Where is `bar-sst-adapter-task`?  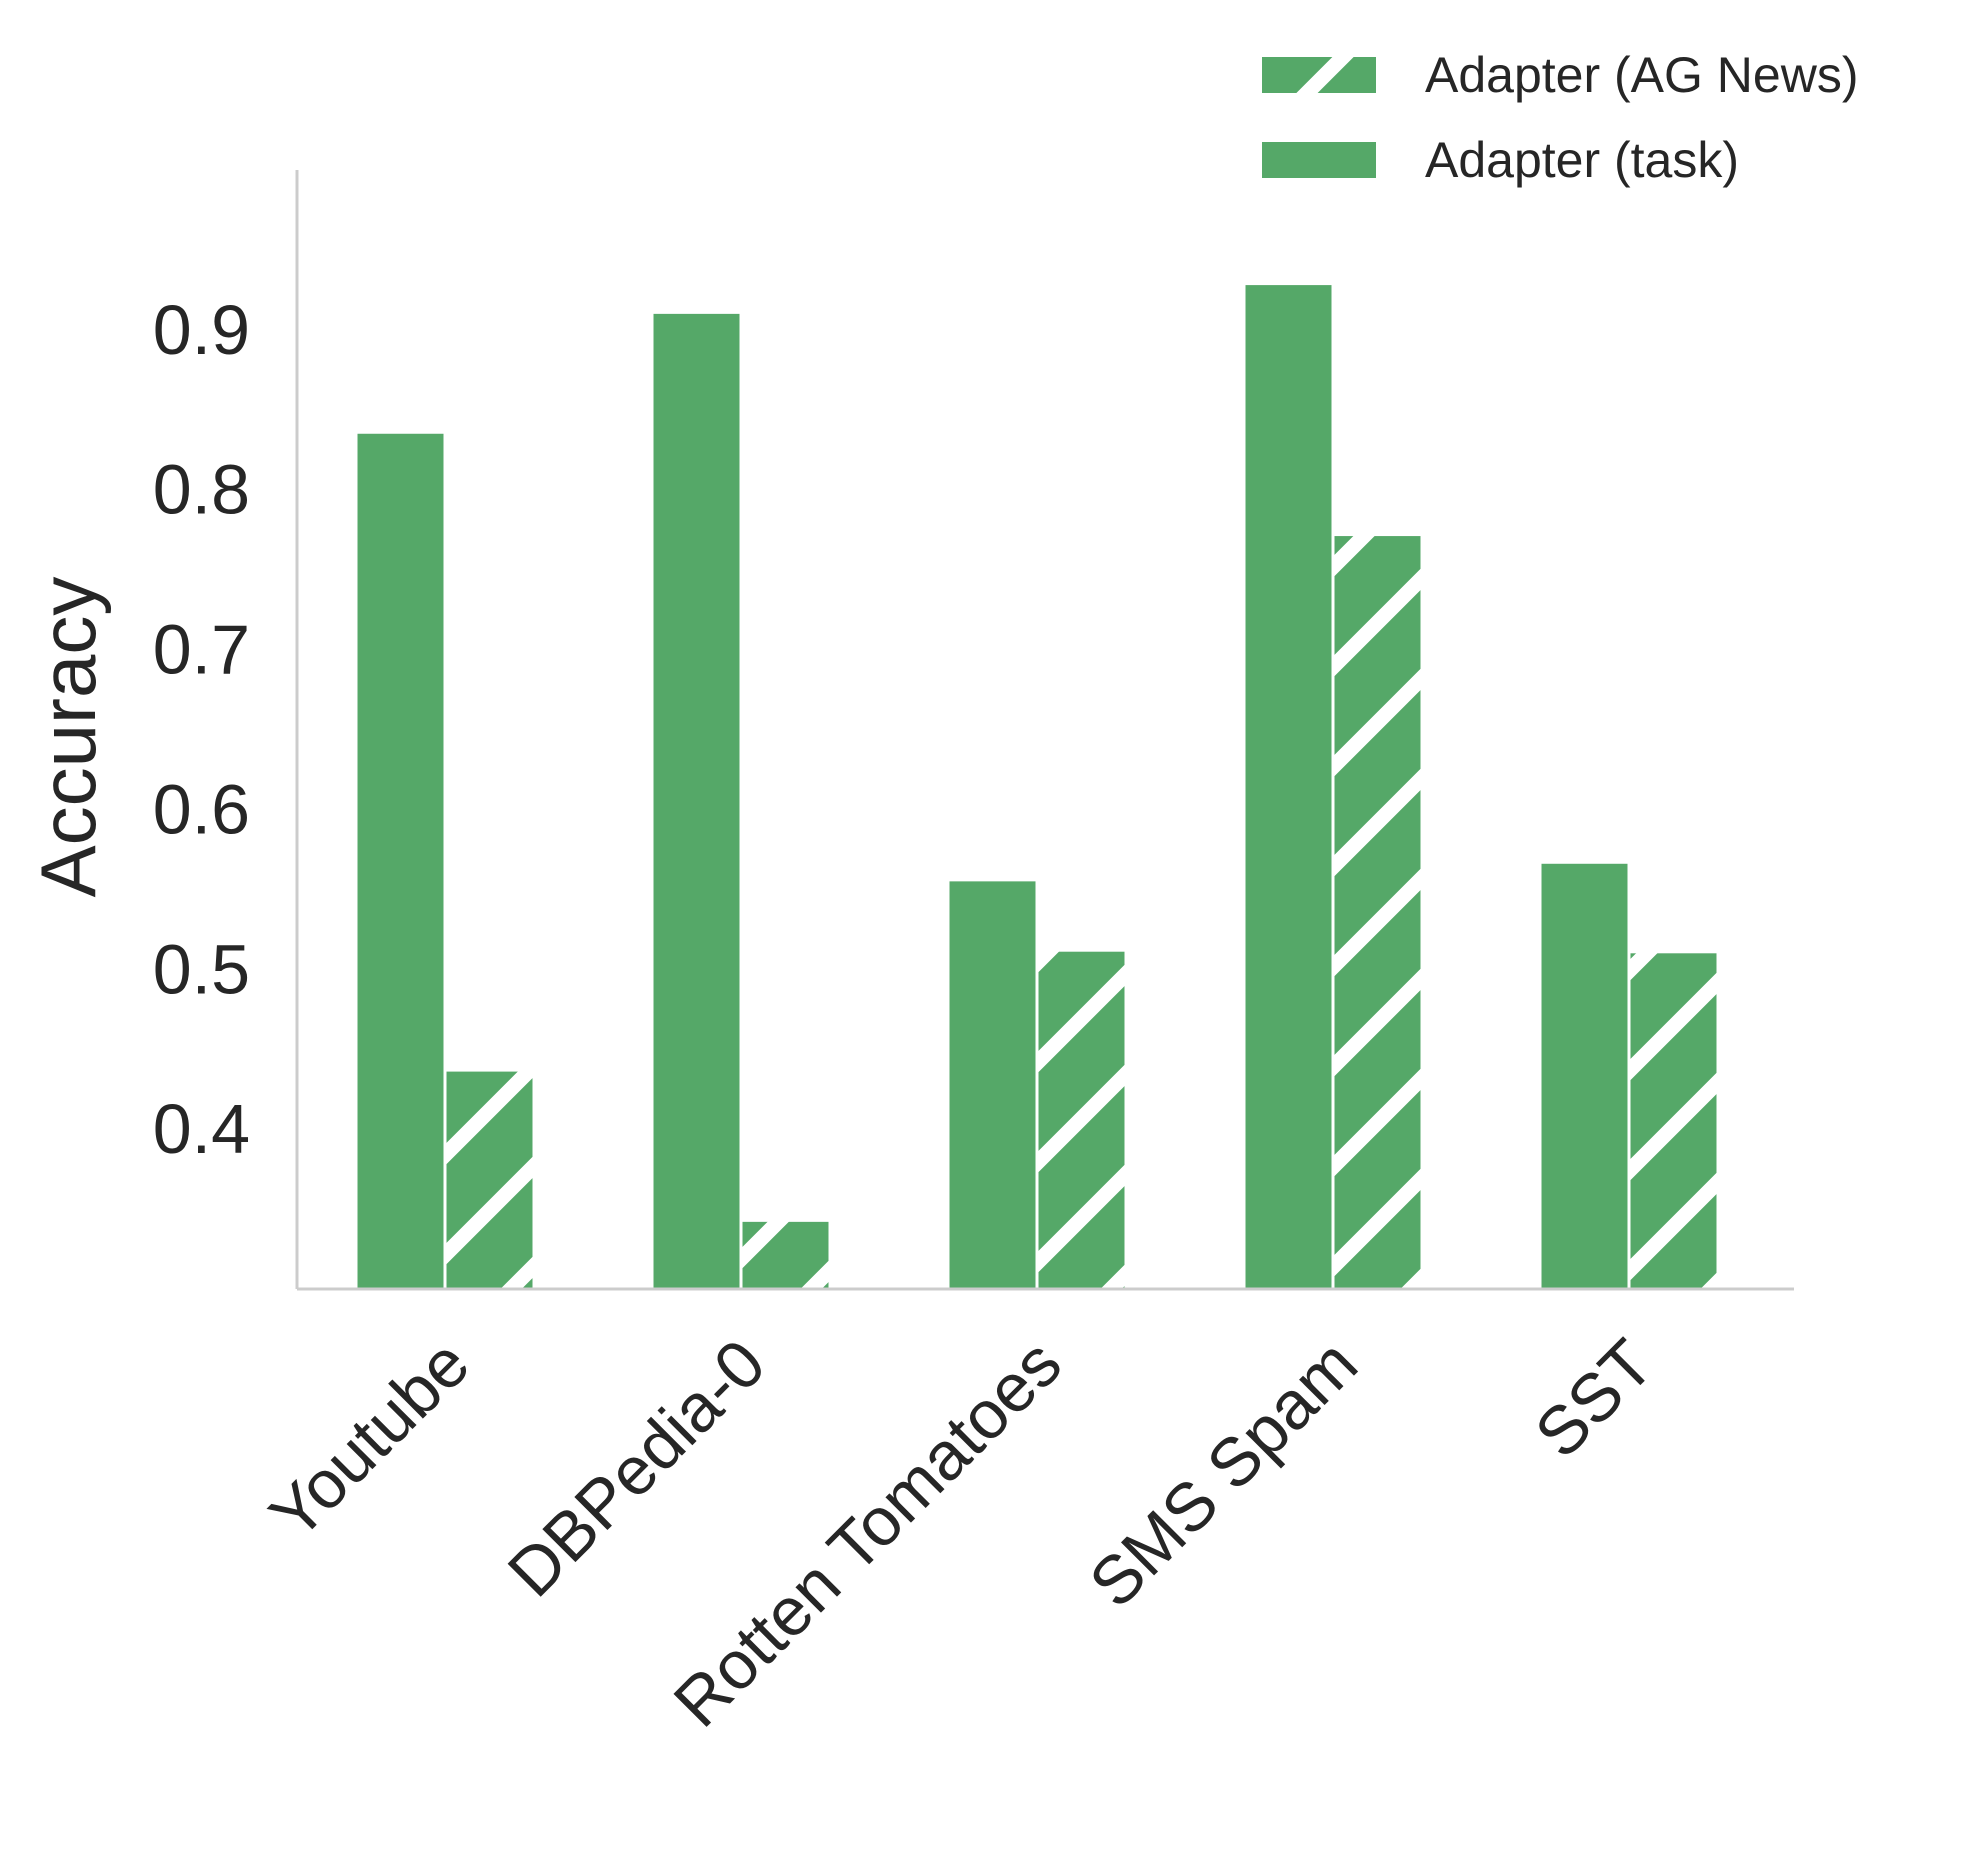
bar-sst-adapter-task is located at coordinates (1584, 1076).